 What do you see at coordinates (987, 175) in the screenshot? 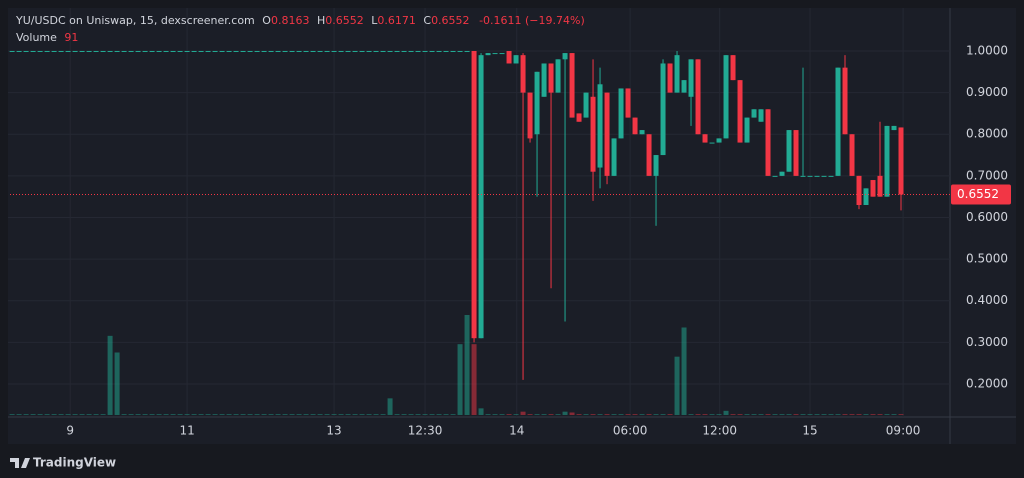
I see `y-tick-label: 0.7000` at bounding box center [987, 175].